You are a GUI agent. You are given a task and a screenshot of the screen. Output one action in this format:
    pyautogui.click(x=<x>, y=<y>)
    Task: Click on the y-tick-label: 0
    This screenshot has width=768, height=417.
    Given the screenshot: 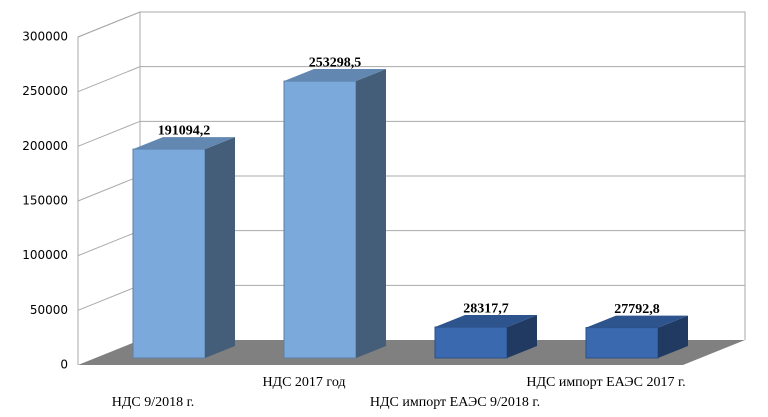 What is the action you would take?
    pyautogui.click(x=64, y=365)
    